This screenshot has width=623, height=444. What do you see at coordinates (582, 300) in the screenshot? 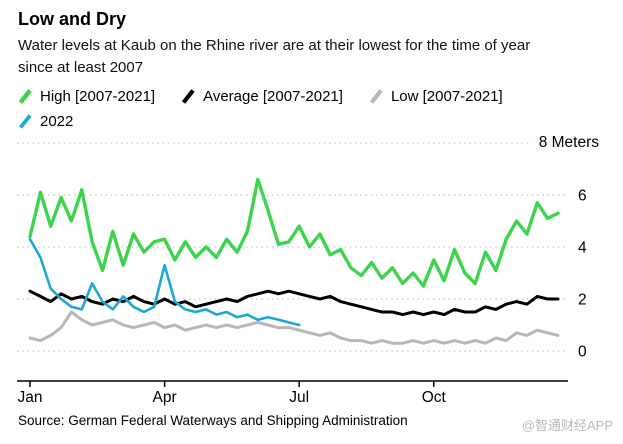
I see `y-tick-label-2: 2` at bounding box center [582, 300].